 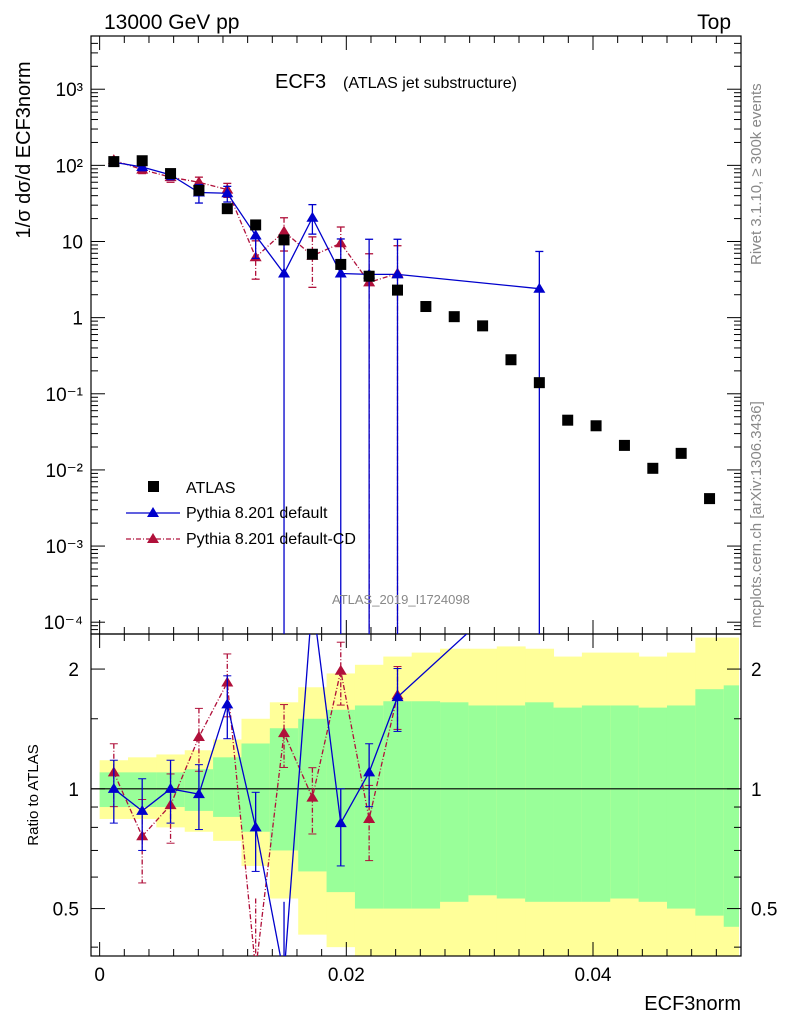 What do you see at coordinates (69, 90) in the screenshot?
I see `y-tick-label: 10³` at bounding box center [69, 90].